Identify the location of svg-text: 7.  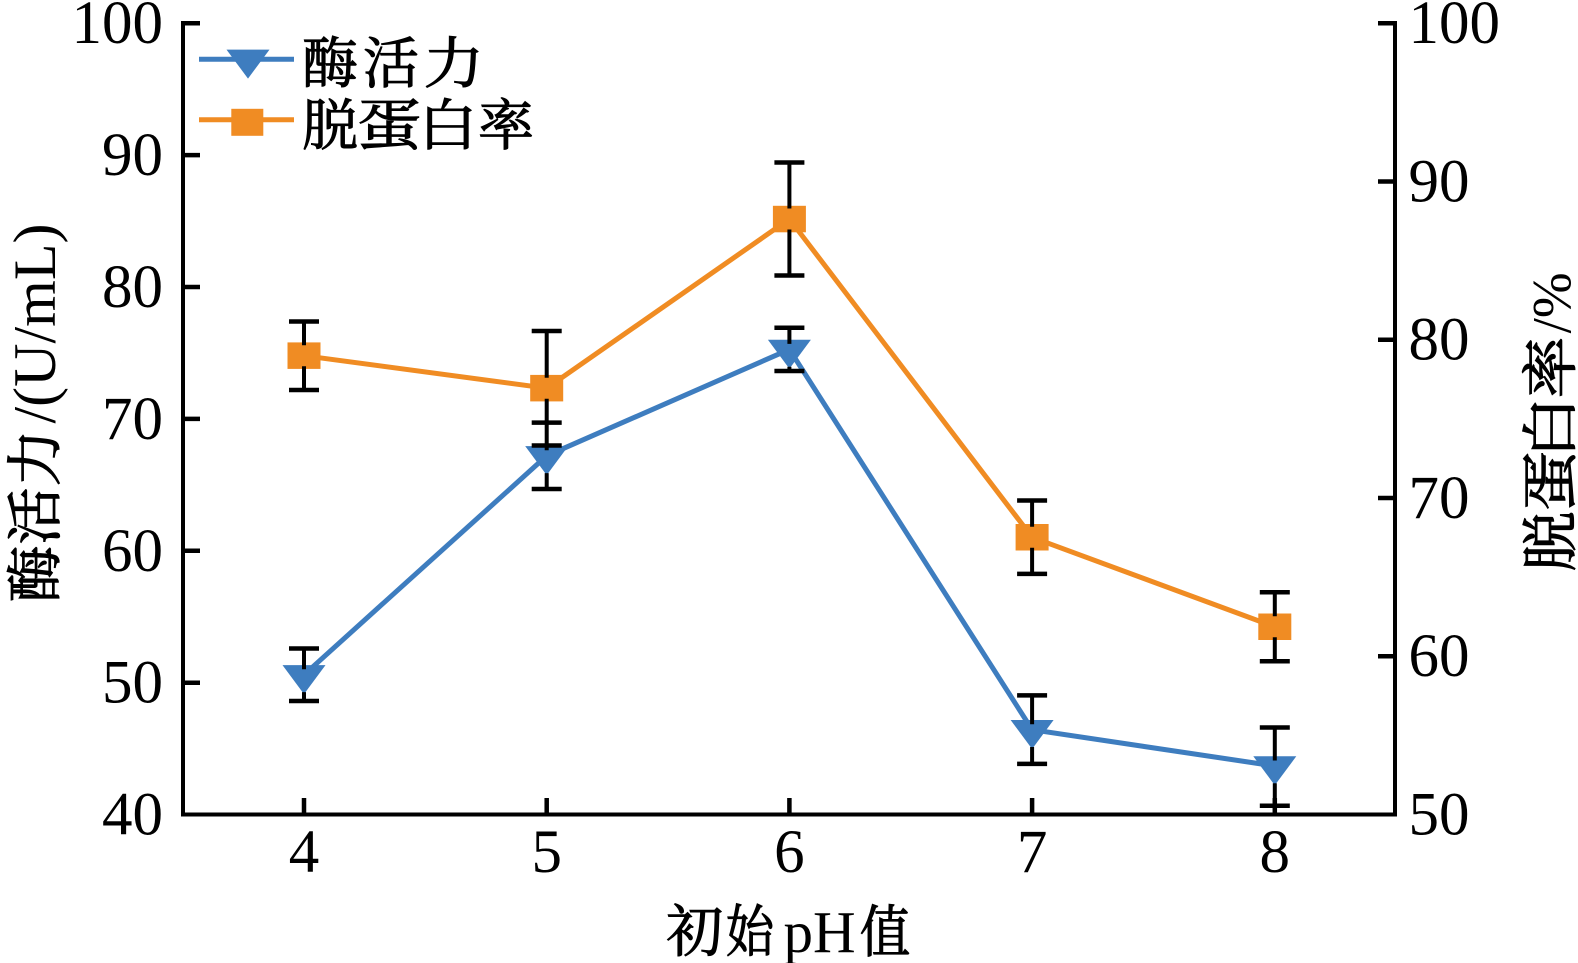
(1032, 852).